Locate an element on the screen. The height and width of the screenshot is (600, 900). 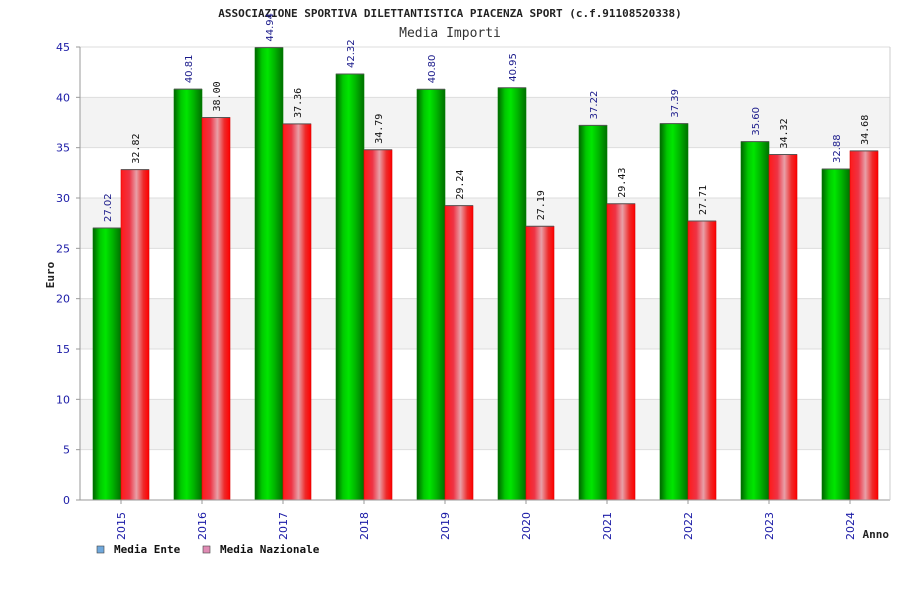
y-axis-ticks: 0 5 10 15 20 25 30 35 40 45 is located at coordinates (68, 274).